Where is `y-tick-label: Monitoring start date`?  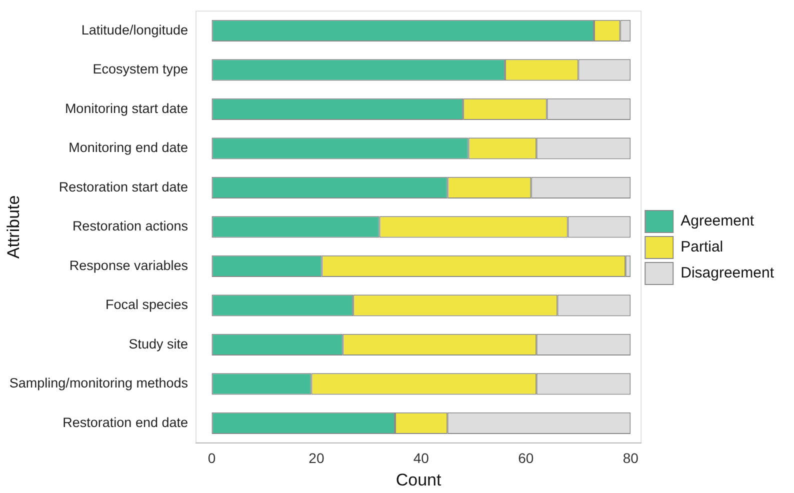
y-tick-label: Monitoring start date is located at coordinates (126, 108).